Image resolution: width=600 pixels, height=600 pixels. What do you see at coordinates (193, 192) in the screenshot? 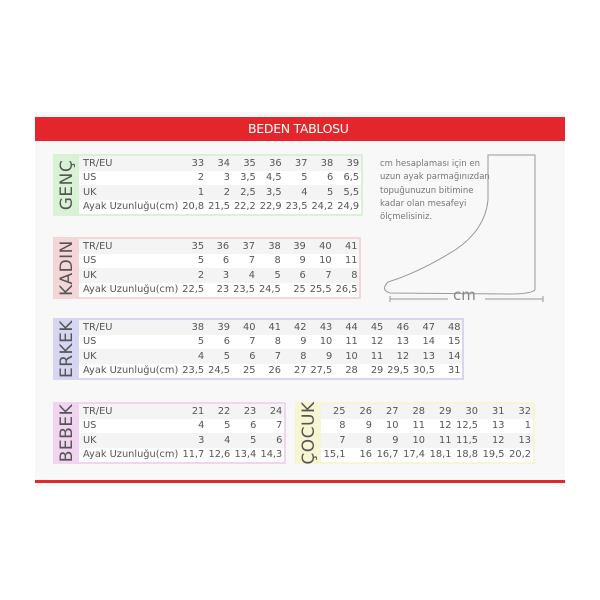
I see `table-cell: 1` at bounding box center [193, 192].